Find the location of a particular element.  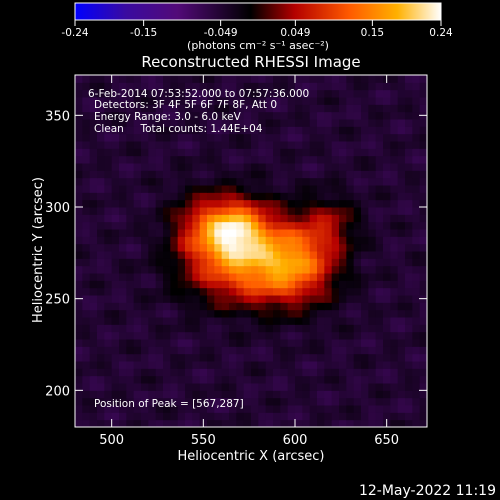

colorbar is located at coordinates (258, 11).